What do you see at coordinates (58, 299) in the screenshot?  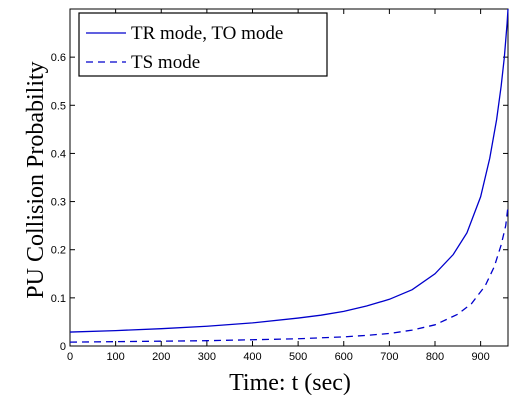 I see `y-tick-label: 0.1` at bounding box center [58, 299].